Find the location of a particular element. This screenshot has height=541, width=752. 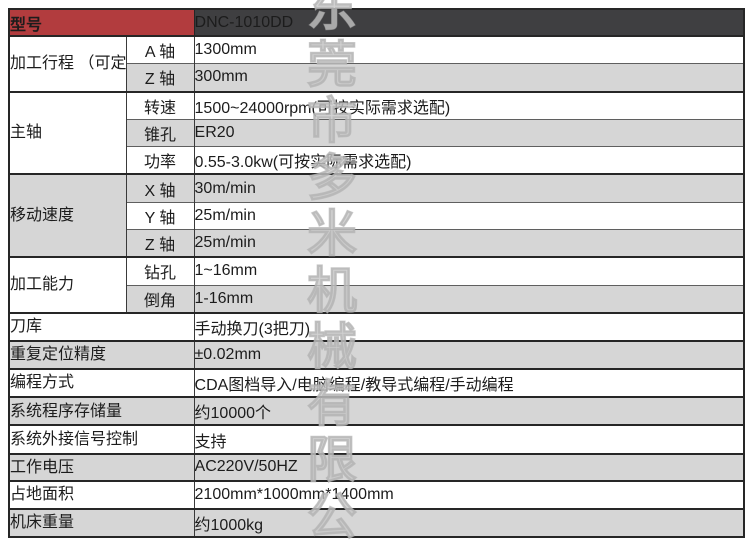

spec-section-label: 主轴 is located at coordinates (68, 132).